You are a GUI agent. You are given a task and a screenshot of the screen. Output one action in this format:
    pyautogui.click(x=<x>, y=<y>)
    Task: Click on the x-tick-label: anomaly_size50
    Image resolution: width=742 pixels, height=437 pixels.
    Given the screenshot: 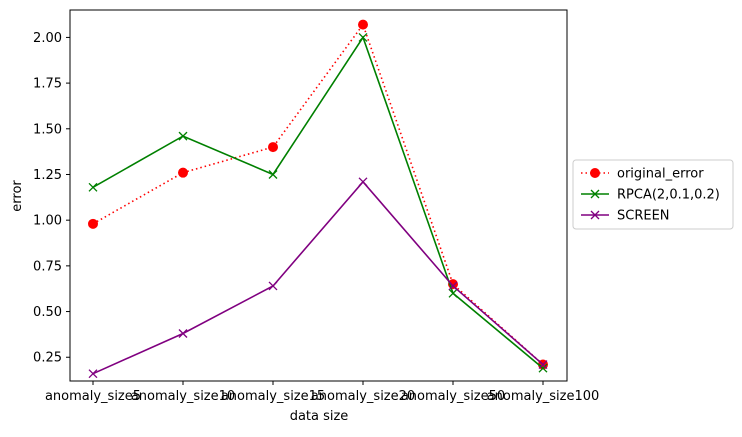 What is the action you would take?
    pyautogui.click(x=453, y=396)
    